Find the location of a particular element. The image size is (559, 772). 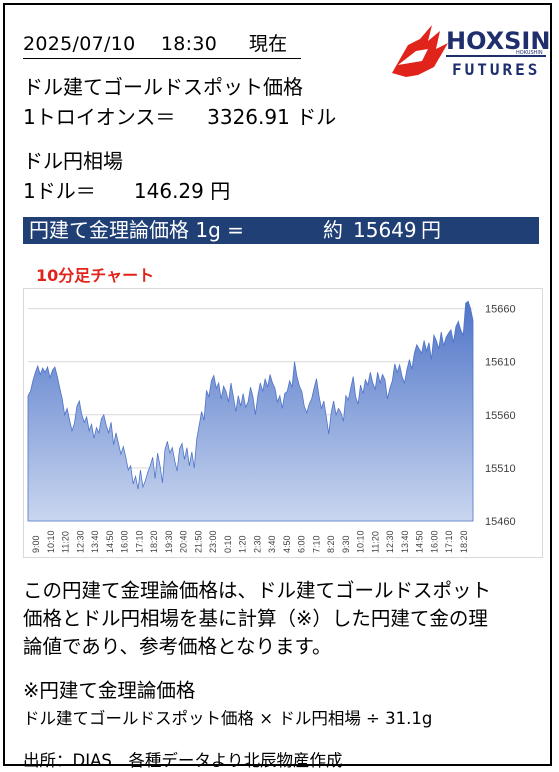

gold-unit-label: 1トロイオンス＝ is located at coordinates (99, 117).